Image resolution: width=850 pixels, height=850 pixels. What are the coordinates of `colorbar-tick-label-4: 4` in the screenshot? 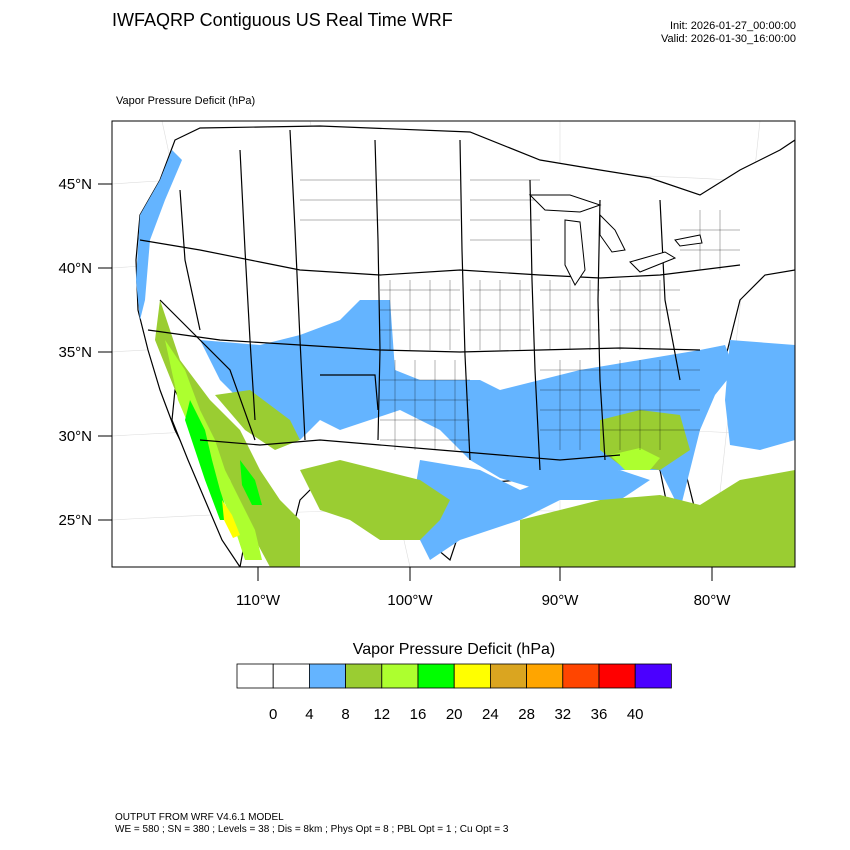 It's located at (309, 714).